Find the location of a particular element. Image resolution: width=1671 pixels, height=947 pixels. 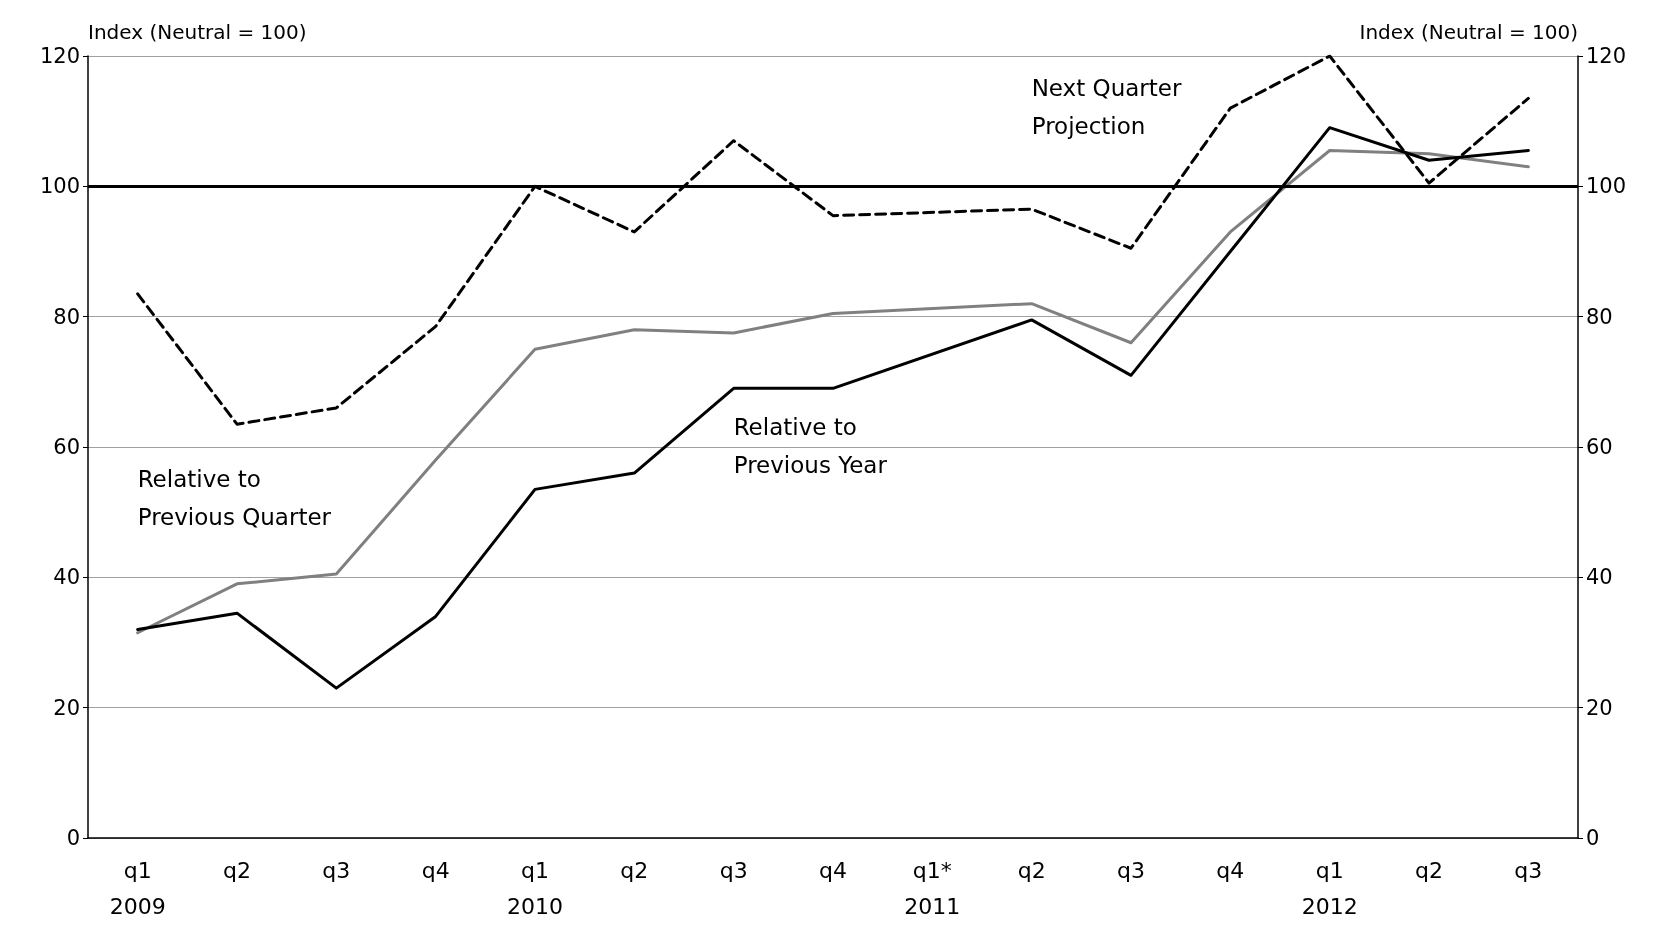

x-tick-label: q1 2012 is located at coordinates (1329, 888).